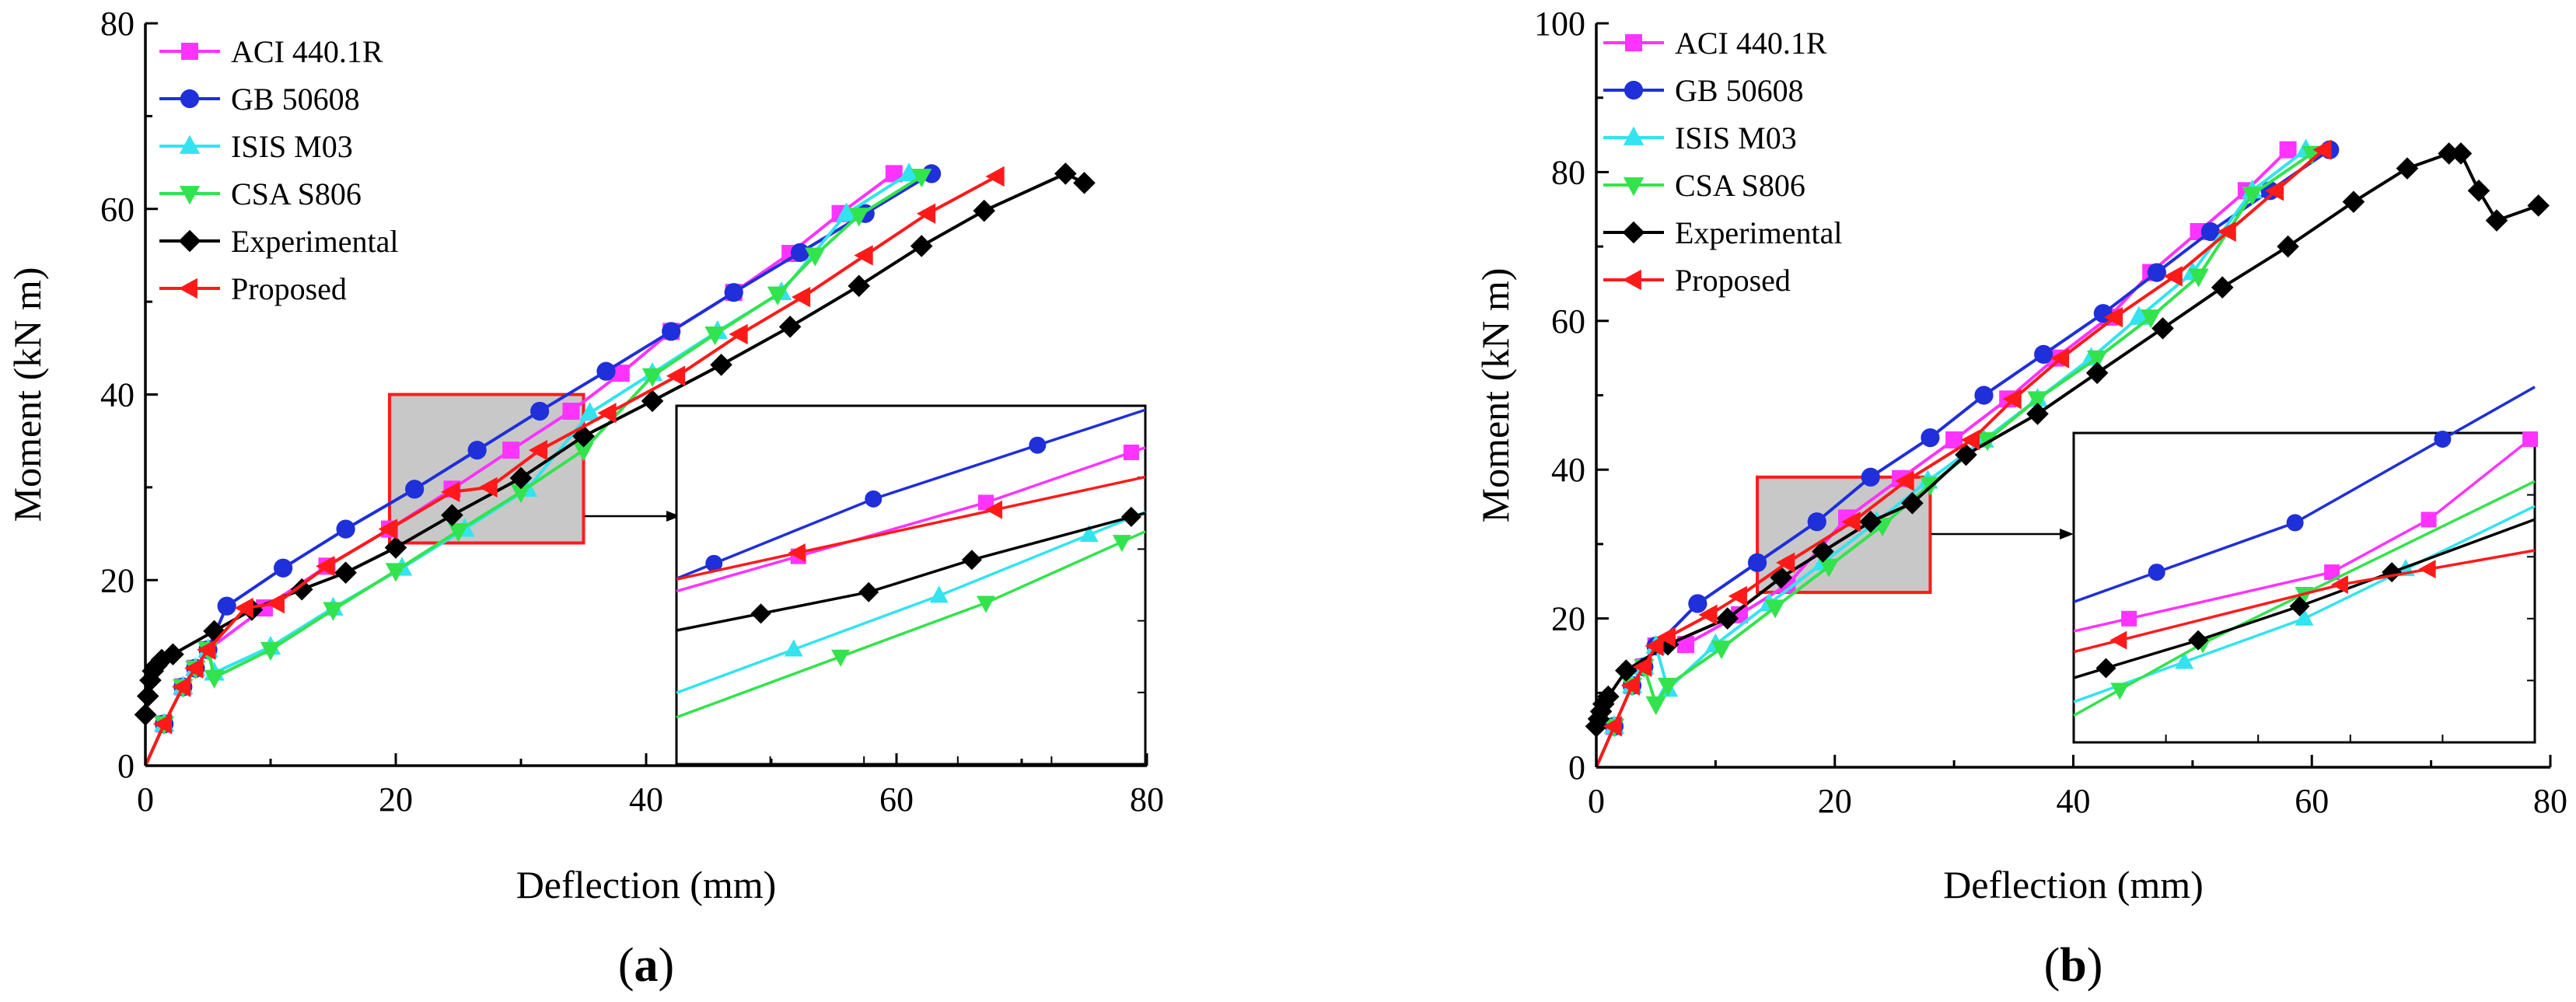 The height and width of the screenshot is (1002, 2576). I want to click on legend-marker-aci-440-1r, so click(189, 51).